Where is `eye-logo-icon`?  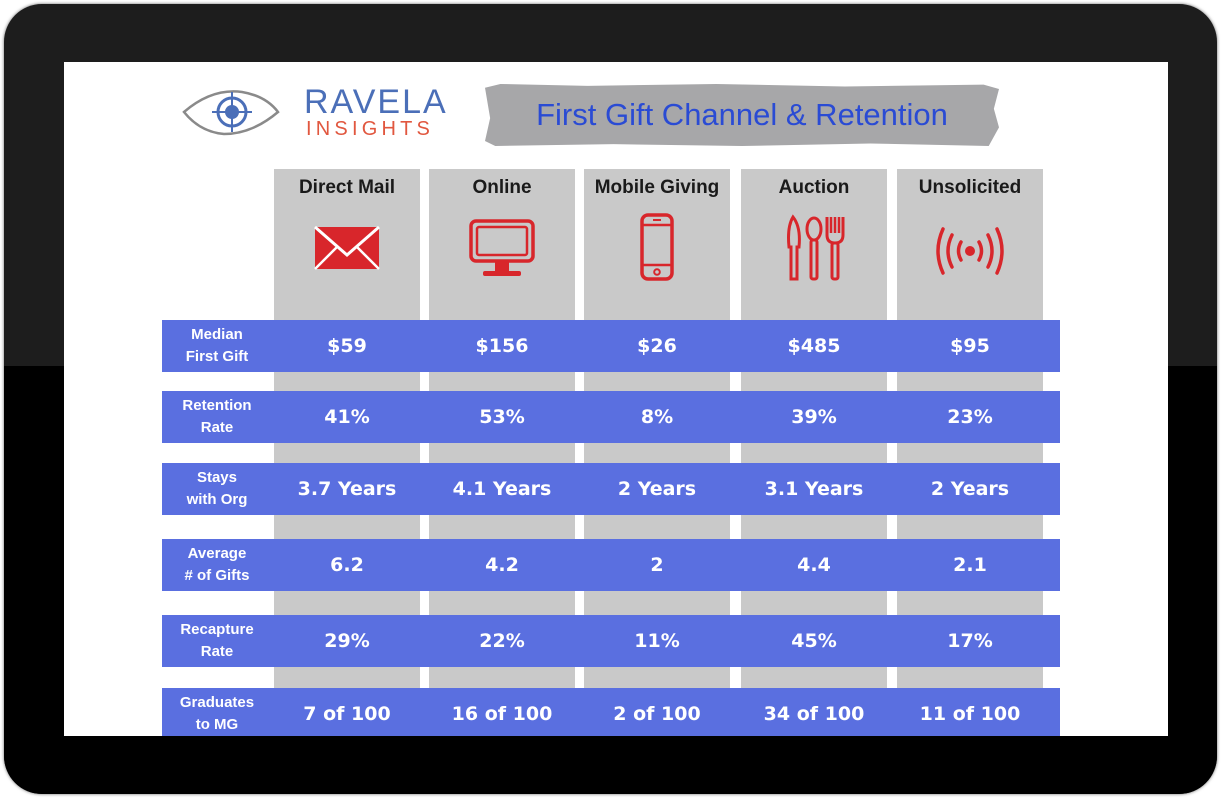 eye-logo-icon is located at coordinates (231, 113).